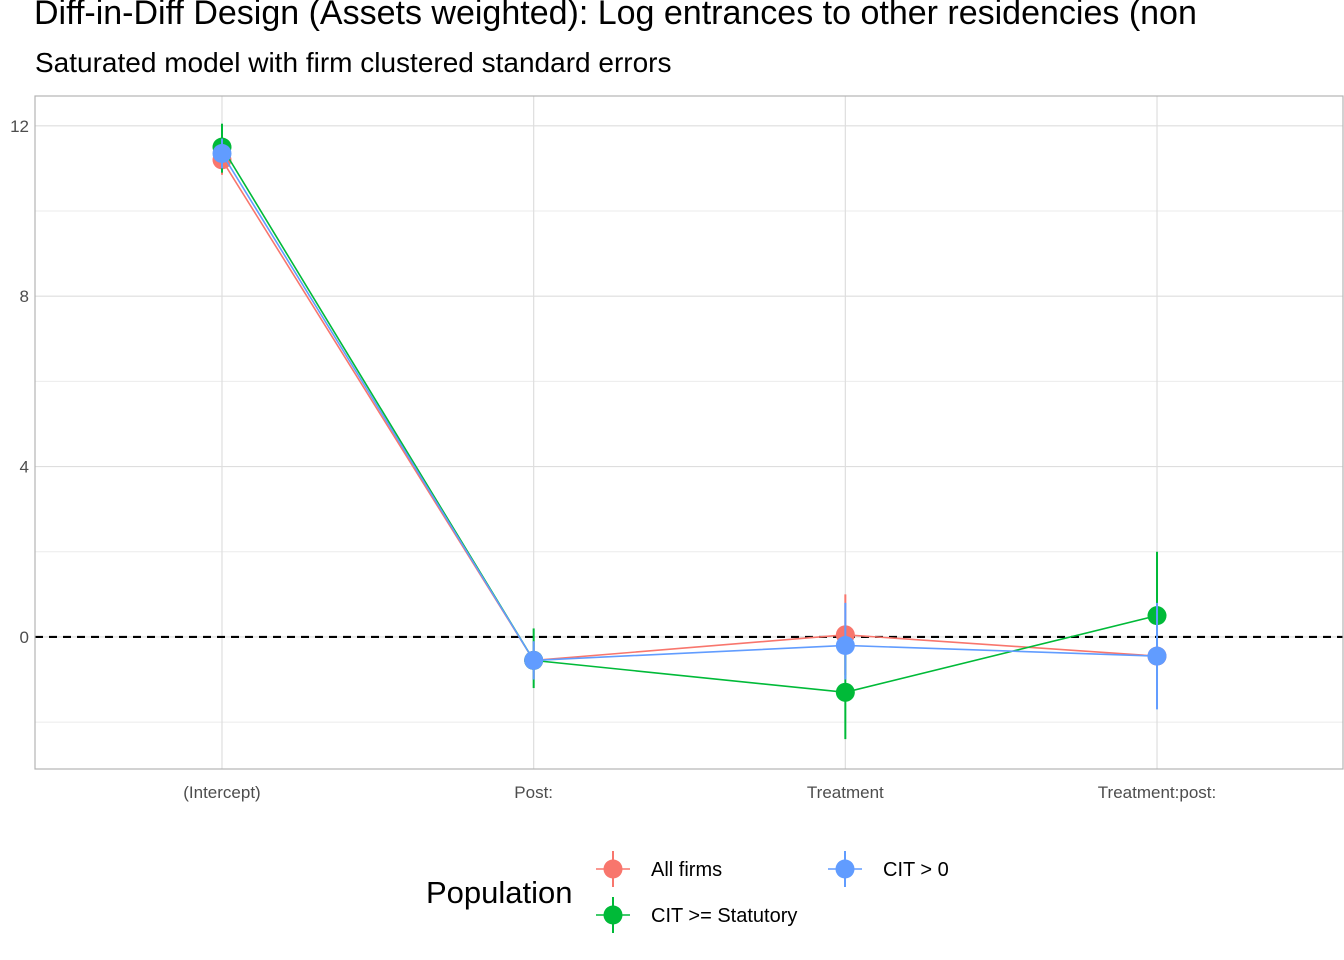 The height and width of the screenshot is (960, 1344). Describe the element at coordinates (24, 467) in the screenshot. I see `y-tick-label: 4` at that location.